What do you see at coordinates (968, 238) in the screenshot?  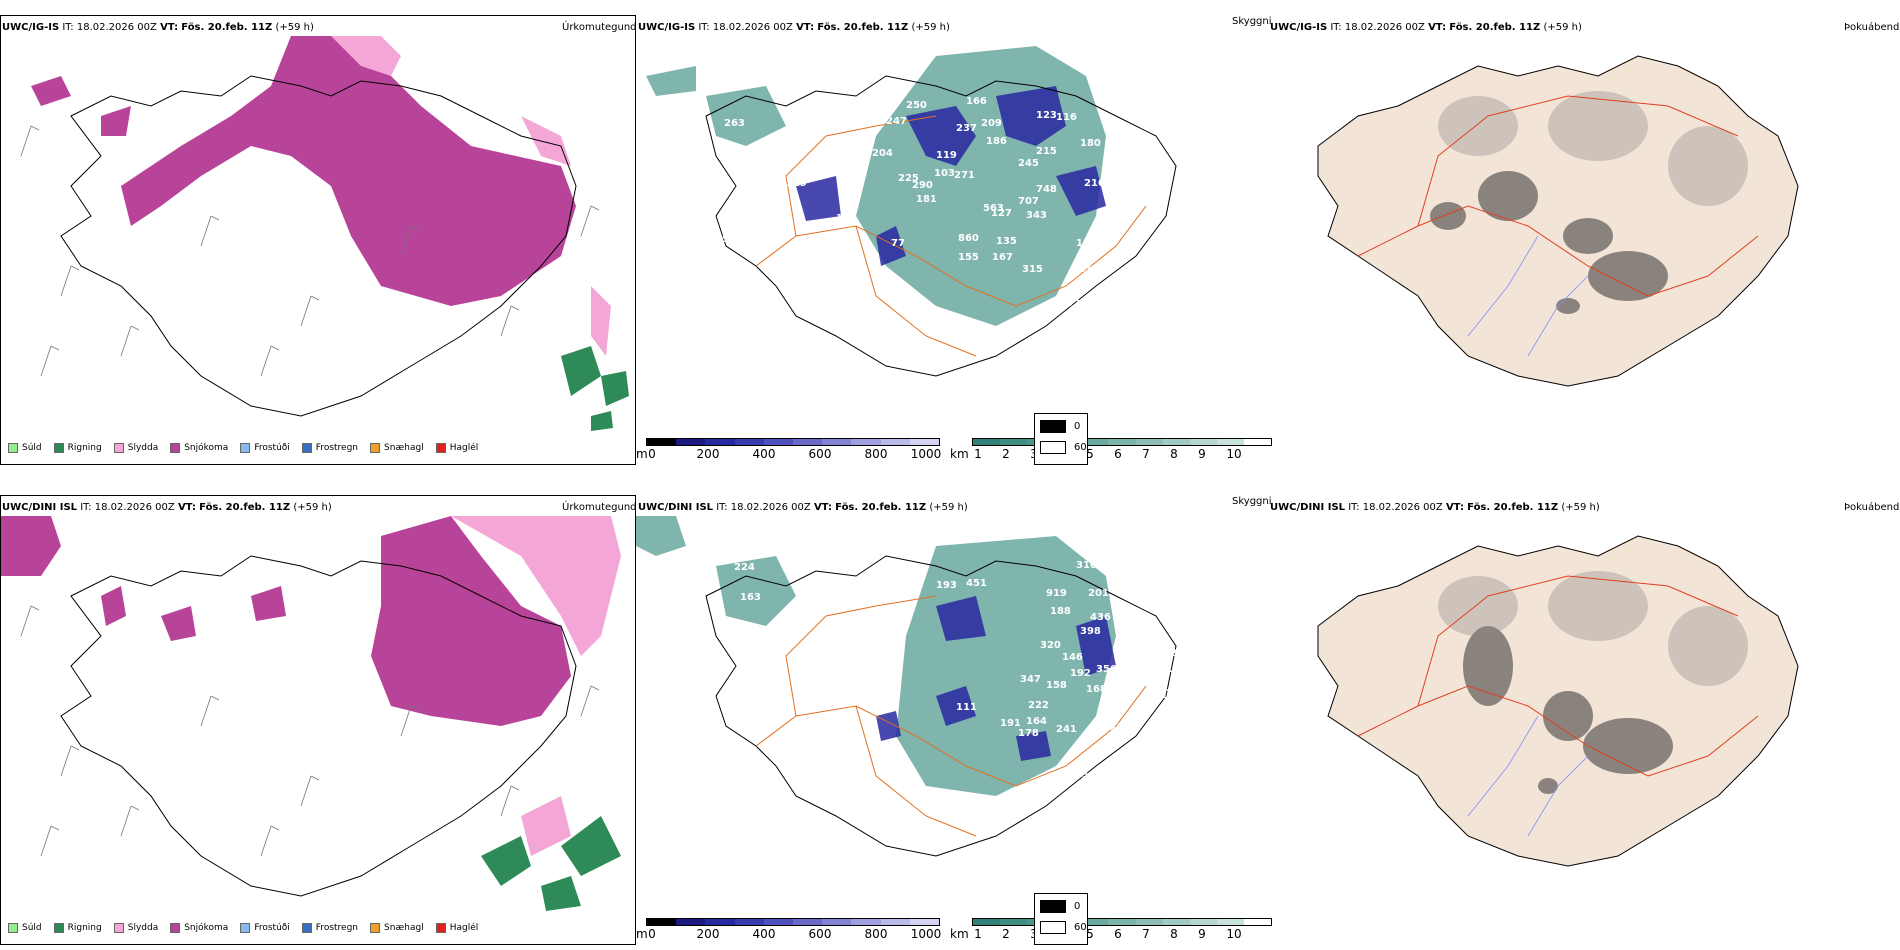 I see `label-860: 860` at bounding box center [968, 238].